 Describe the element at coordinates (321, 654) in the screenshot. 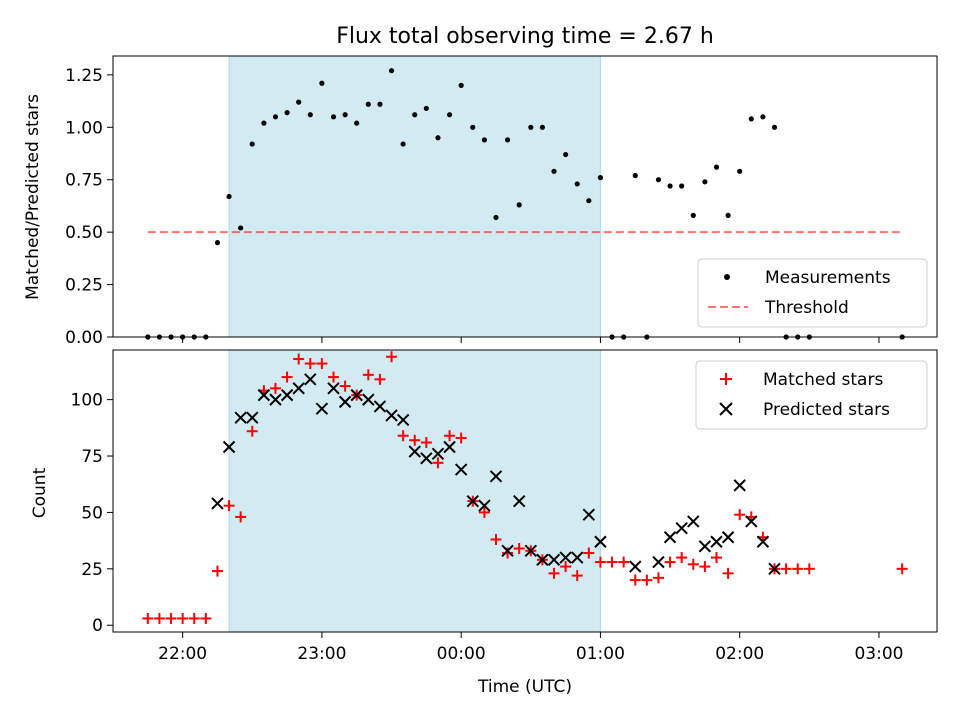

I see `bottom-x-tick-label: 23:00` at that location.